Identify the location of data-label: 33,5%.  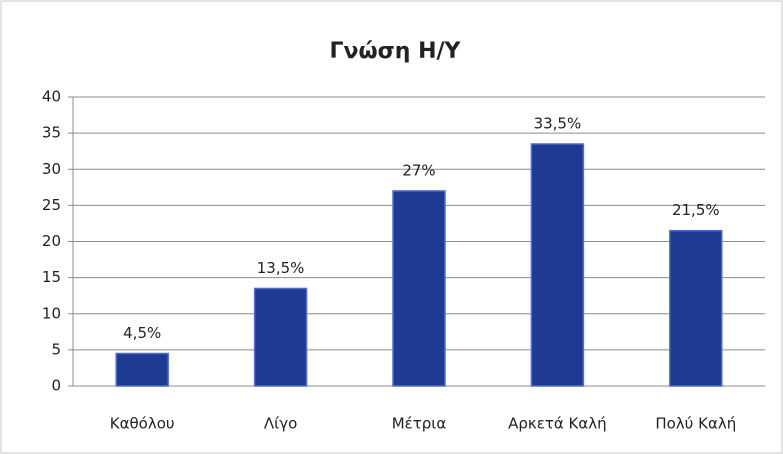
(558, 123).